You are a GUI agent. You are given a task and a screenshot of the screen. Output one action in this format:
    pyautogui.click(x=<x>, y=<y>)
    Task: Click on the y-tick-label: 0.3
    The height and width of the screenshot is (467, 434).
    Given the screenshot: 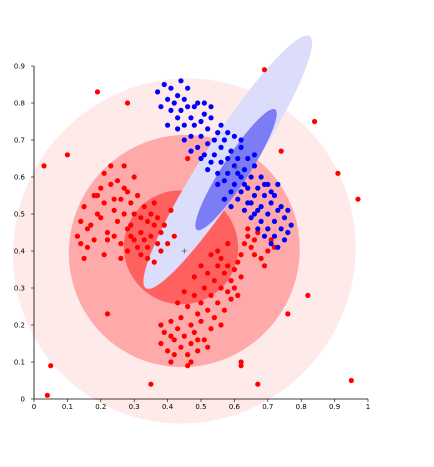 What is the action you would take?
    pyautogui.click(x=19, y=289)
    